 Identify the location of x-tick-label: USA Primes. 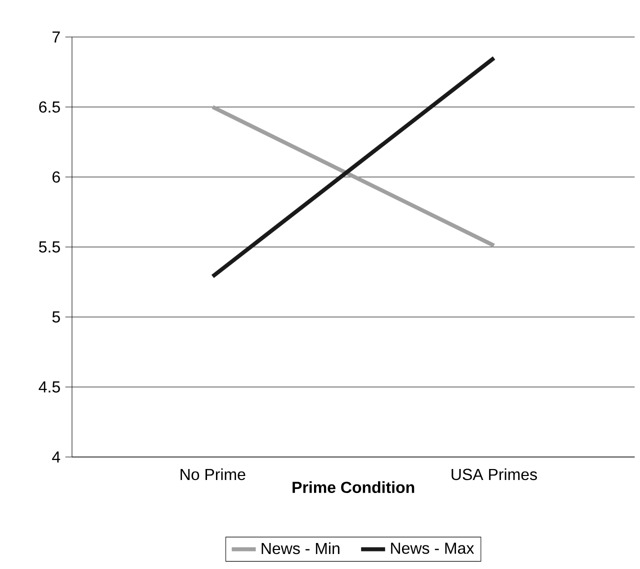
(494, 474).